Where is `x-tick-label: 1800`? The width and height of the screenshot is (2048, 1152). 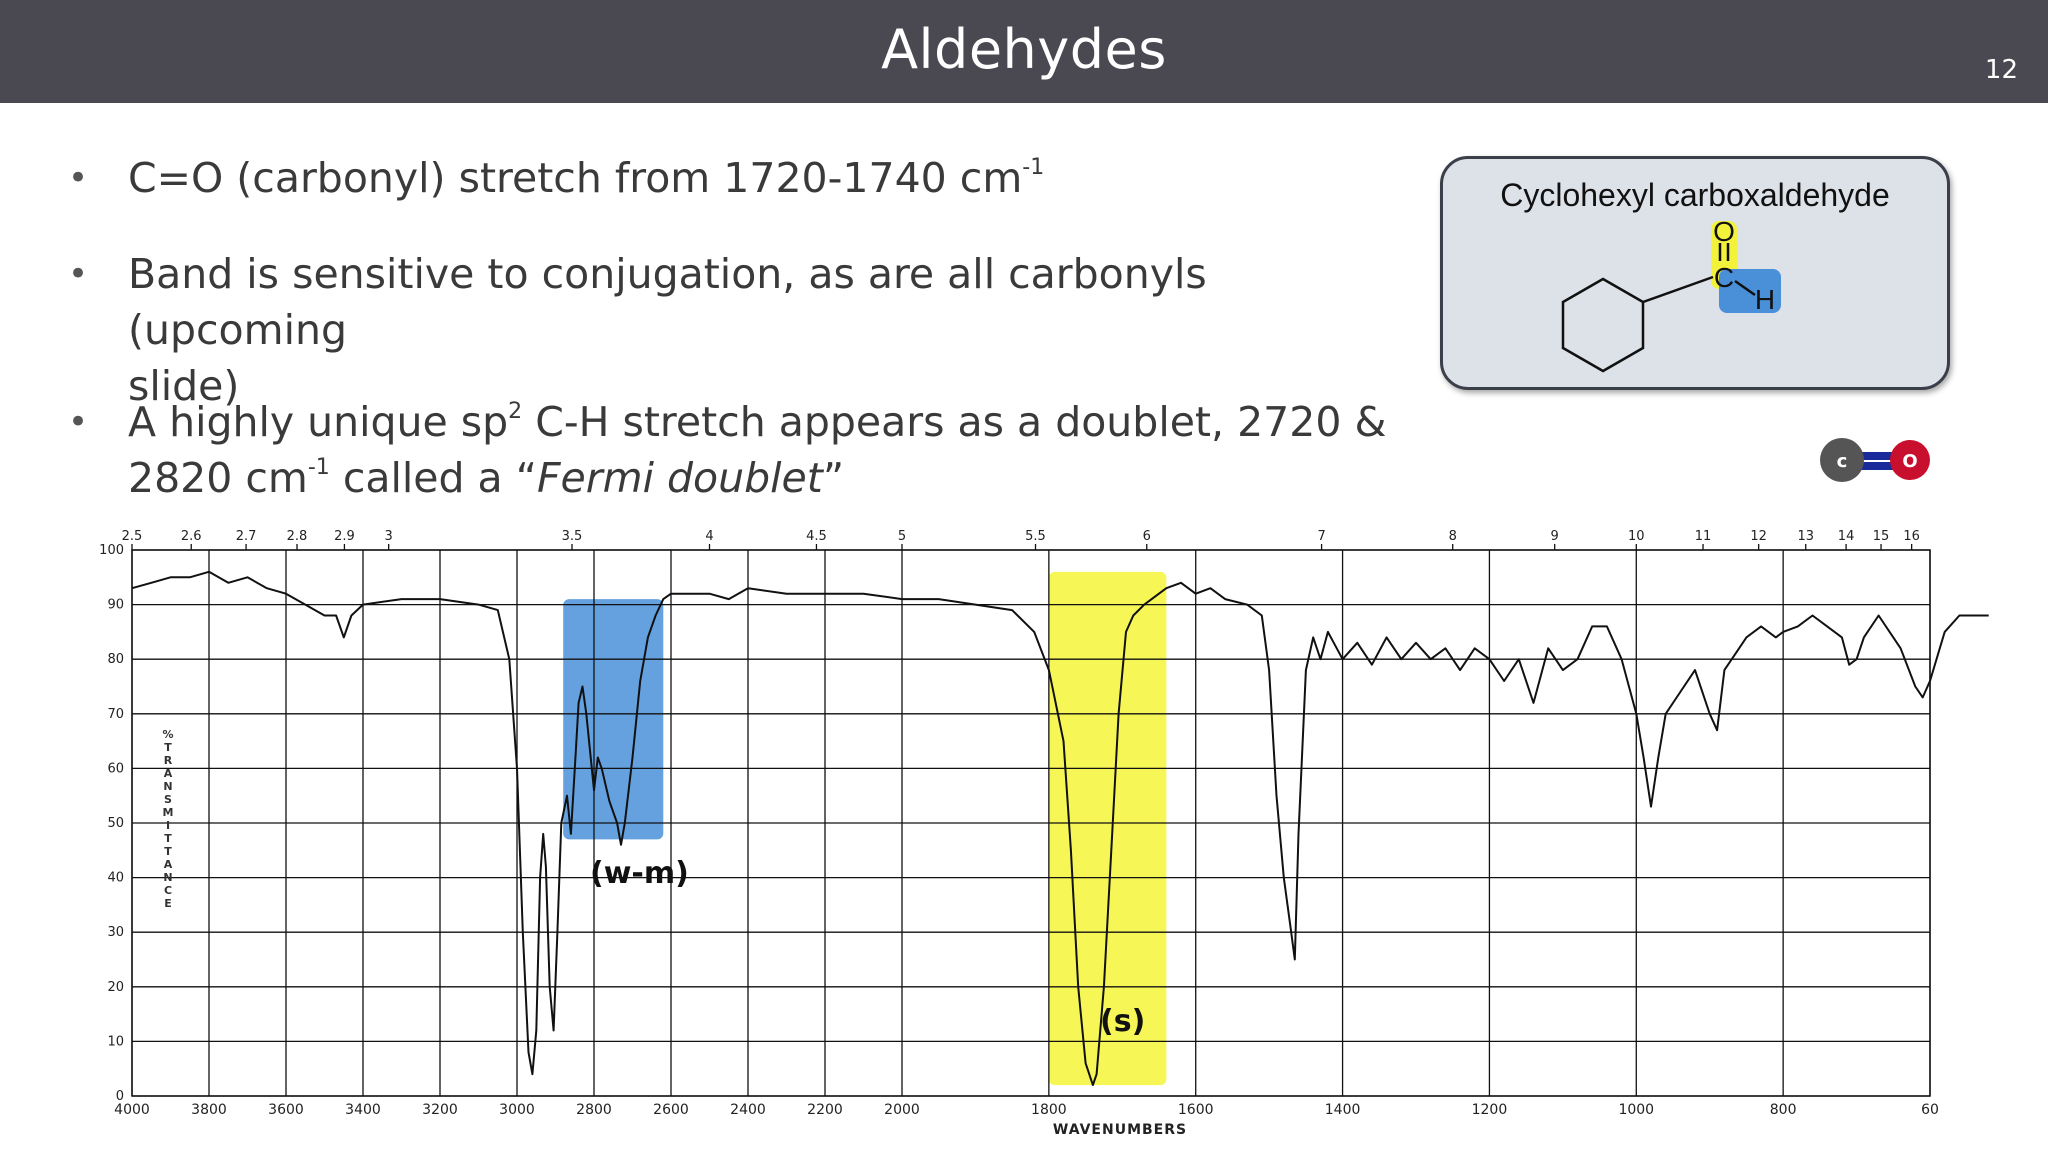 x-tick-label: 1800 is located at coordinates (1049, 1110).